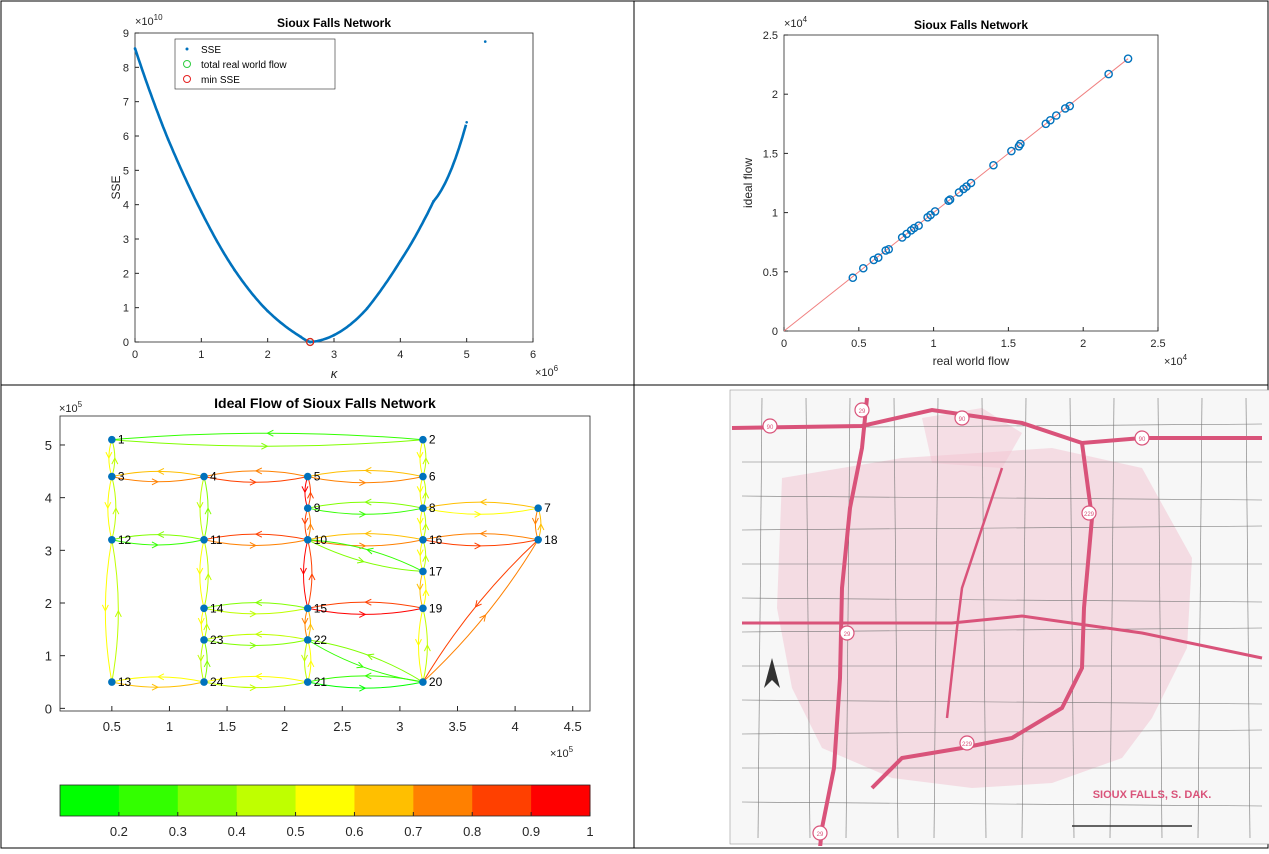 This screenshot has height=854, width=1269. Describe the element at coordinates (589, 831) in the screenshot. I see `colorbar-tick-label: 1` at that location.